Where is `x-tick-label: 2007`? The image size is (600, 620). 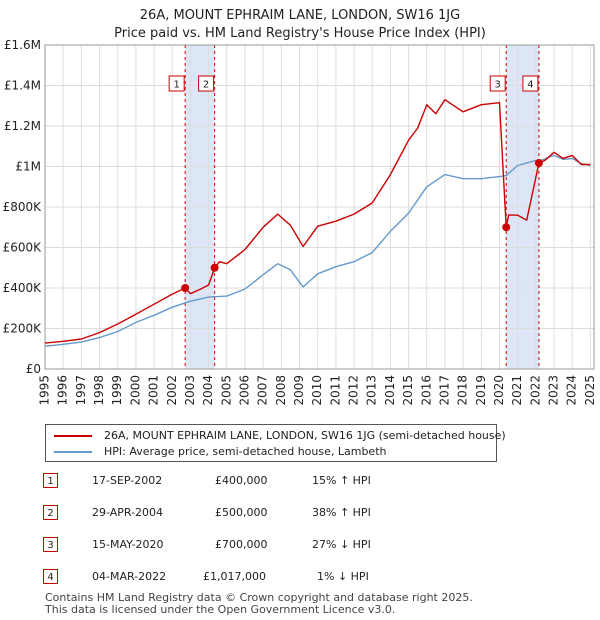 x-tick-label: 2007 is located at coordinates (263, 390).